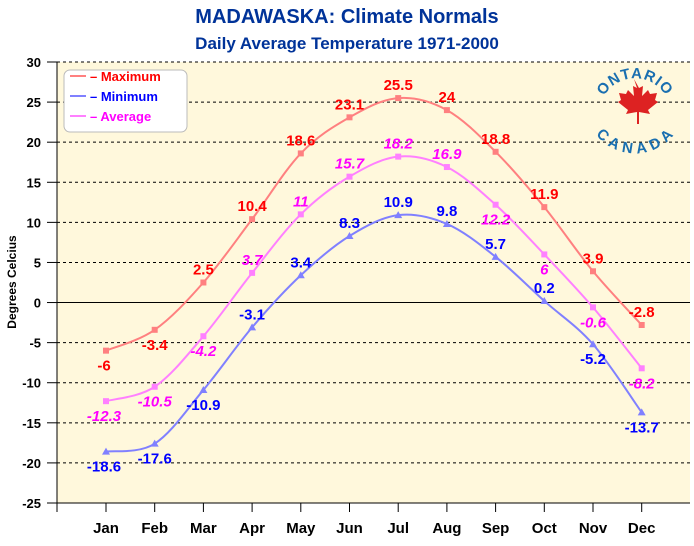 The height and width of the screenshot is (546, 694). I want to click on legend-label: – Maximum, so click(125, 76).